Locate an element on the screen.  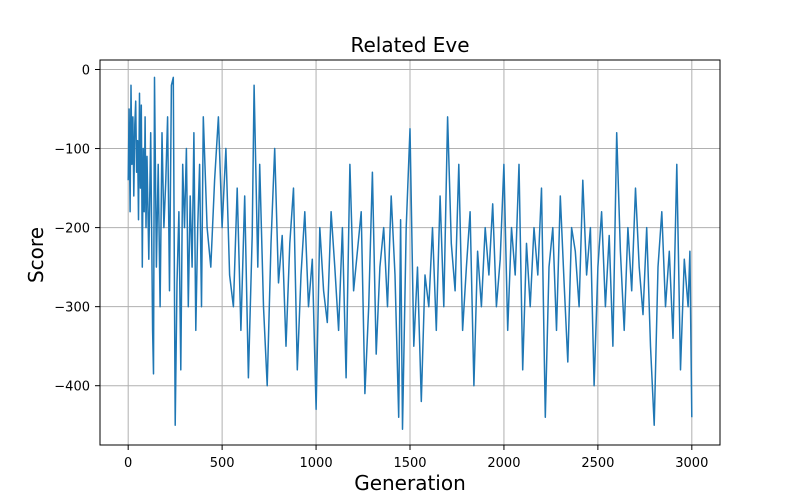
chart-title: Related Eve is located at coordinates (409, 45).